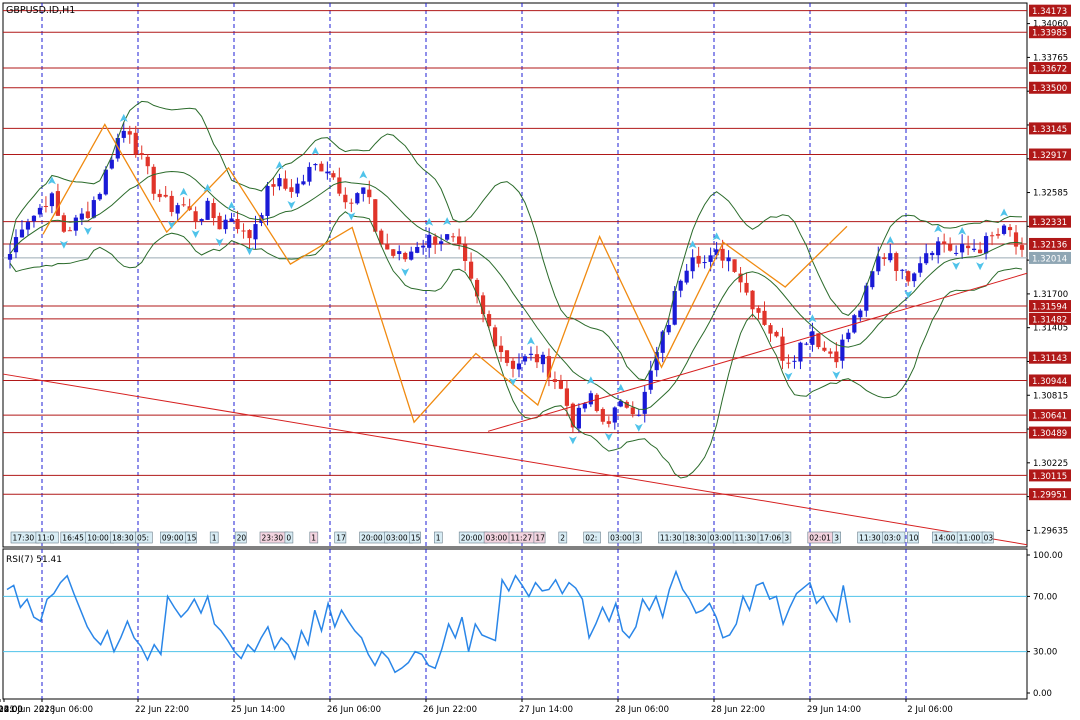 The image size is (1080, 720). What do you see at coordinates (1050, 531) in the screenshot?
I see `price-axis-label: 1.29635` at bounding box center [1050, 531].